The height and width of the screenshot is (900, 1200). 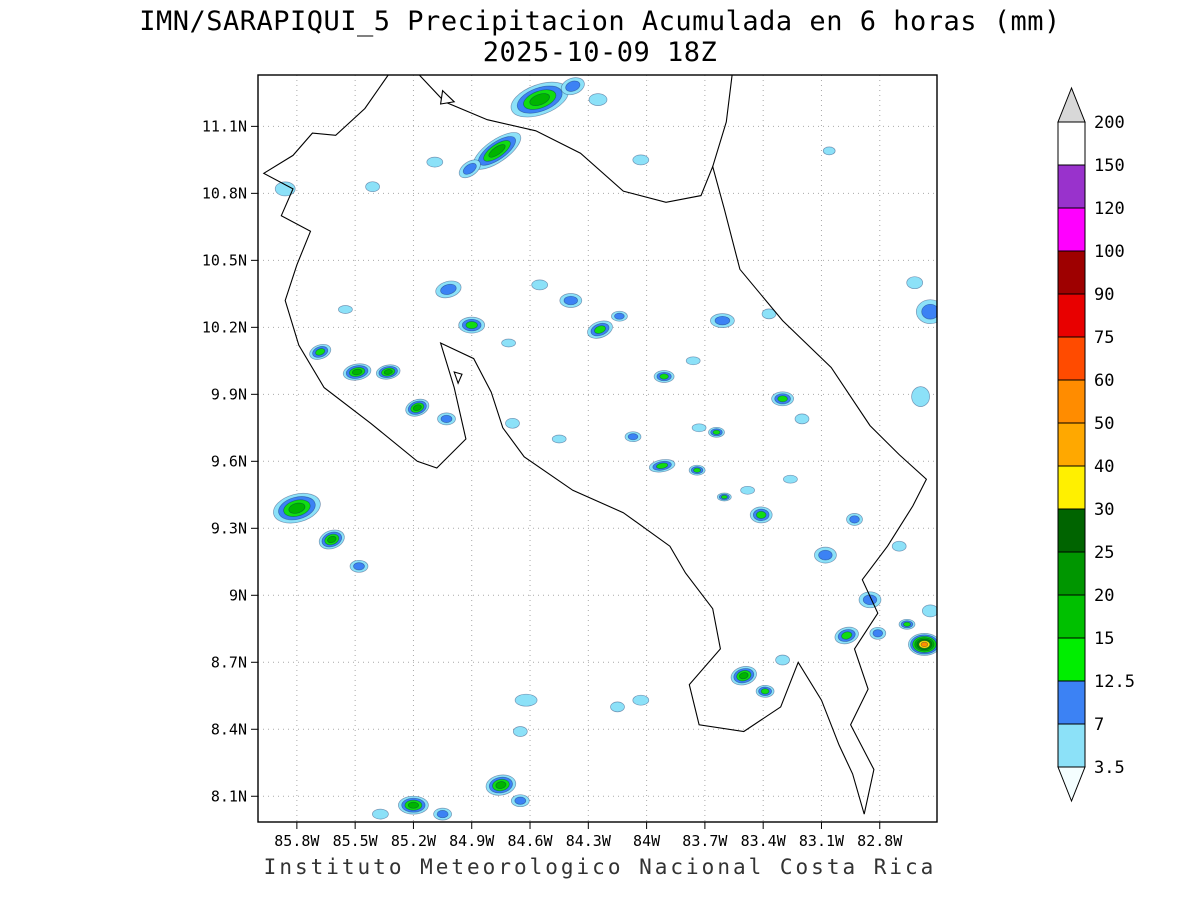 What do you see at coordinates (224, 260) in the screenshot?
I see `lat-tick-label: 10.5N` at bounding box center [224, 260].